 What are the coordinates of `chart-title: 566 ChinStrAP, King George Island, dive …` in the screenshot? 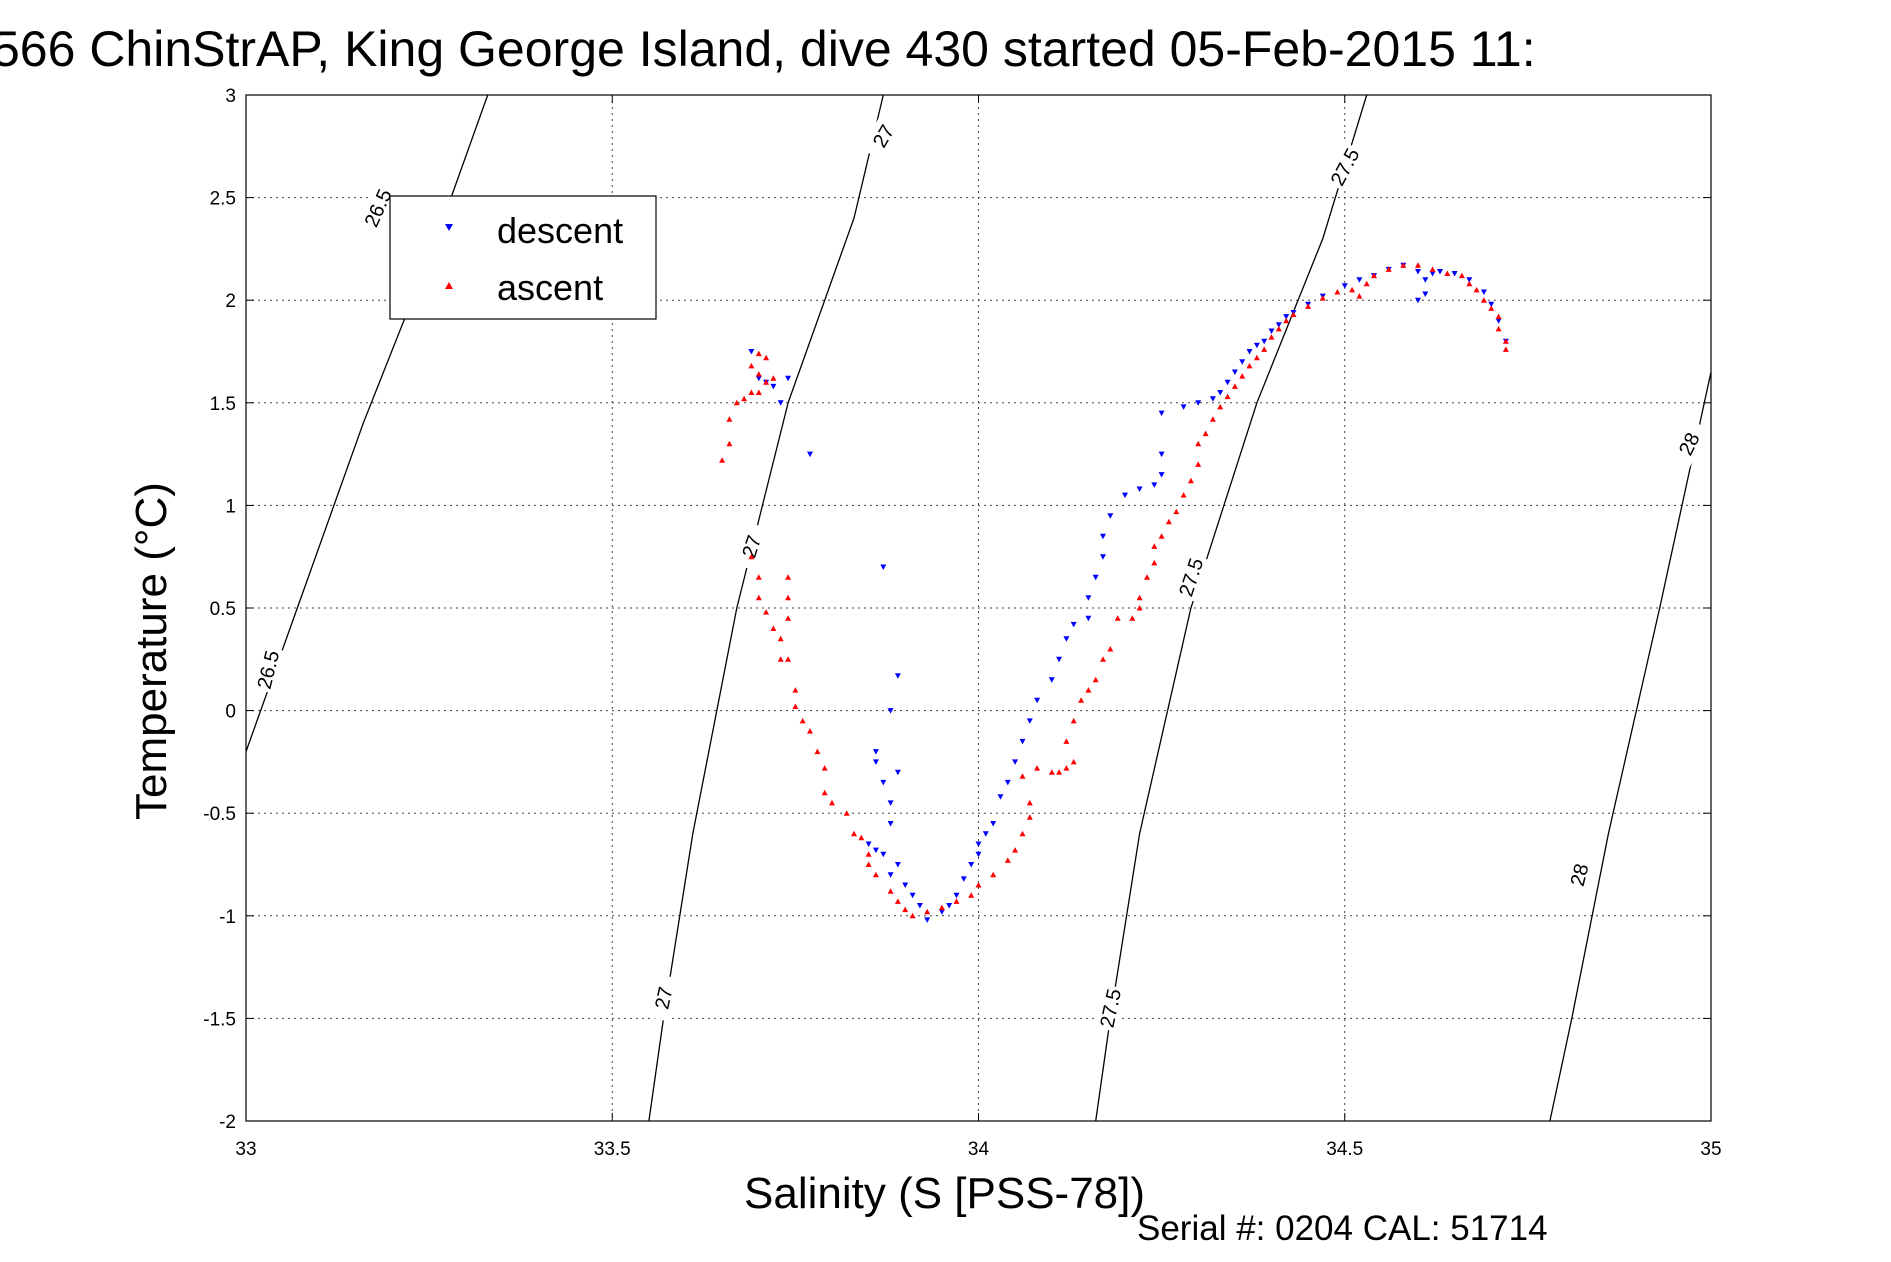 It's located at (768, 49).